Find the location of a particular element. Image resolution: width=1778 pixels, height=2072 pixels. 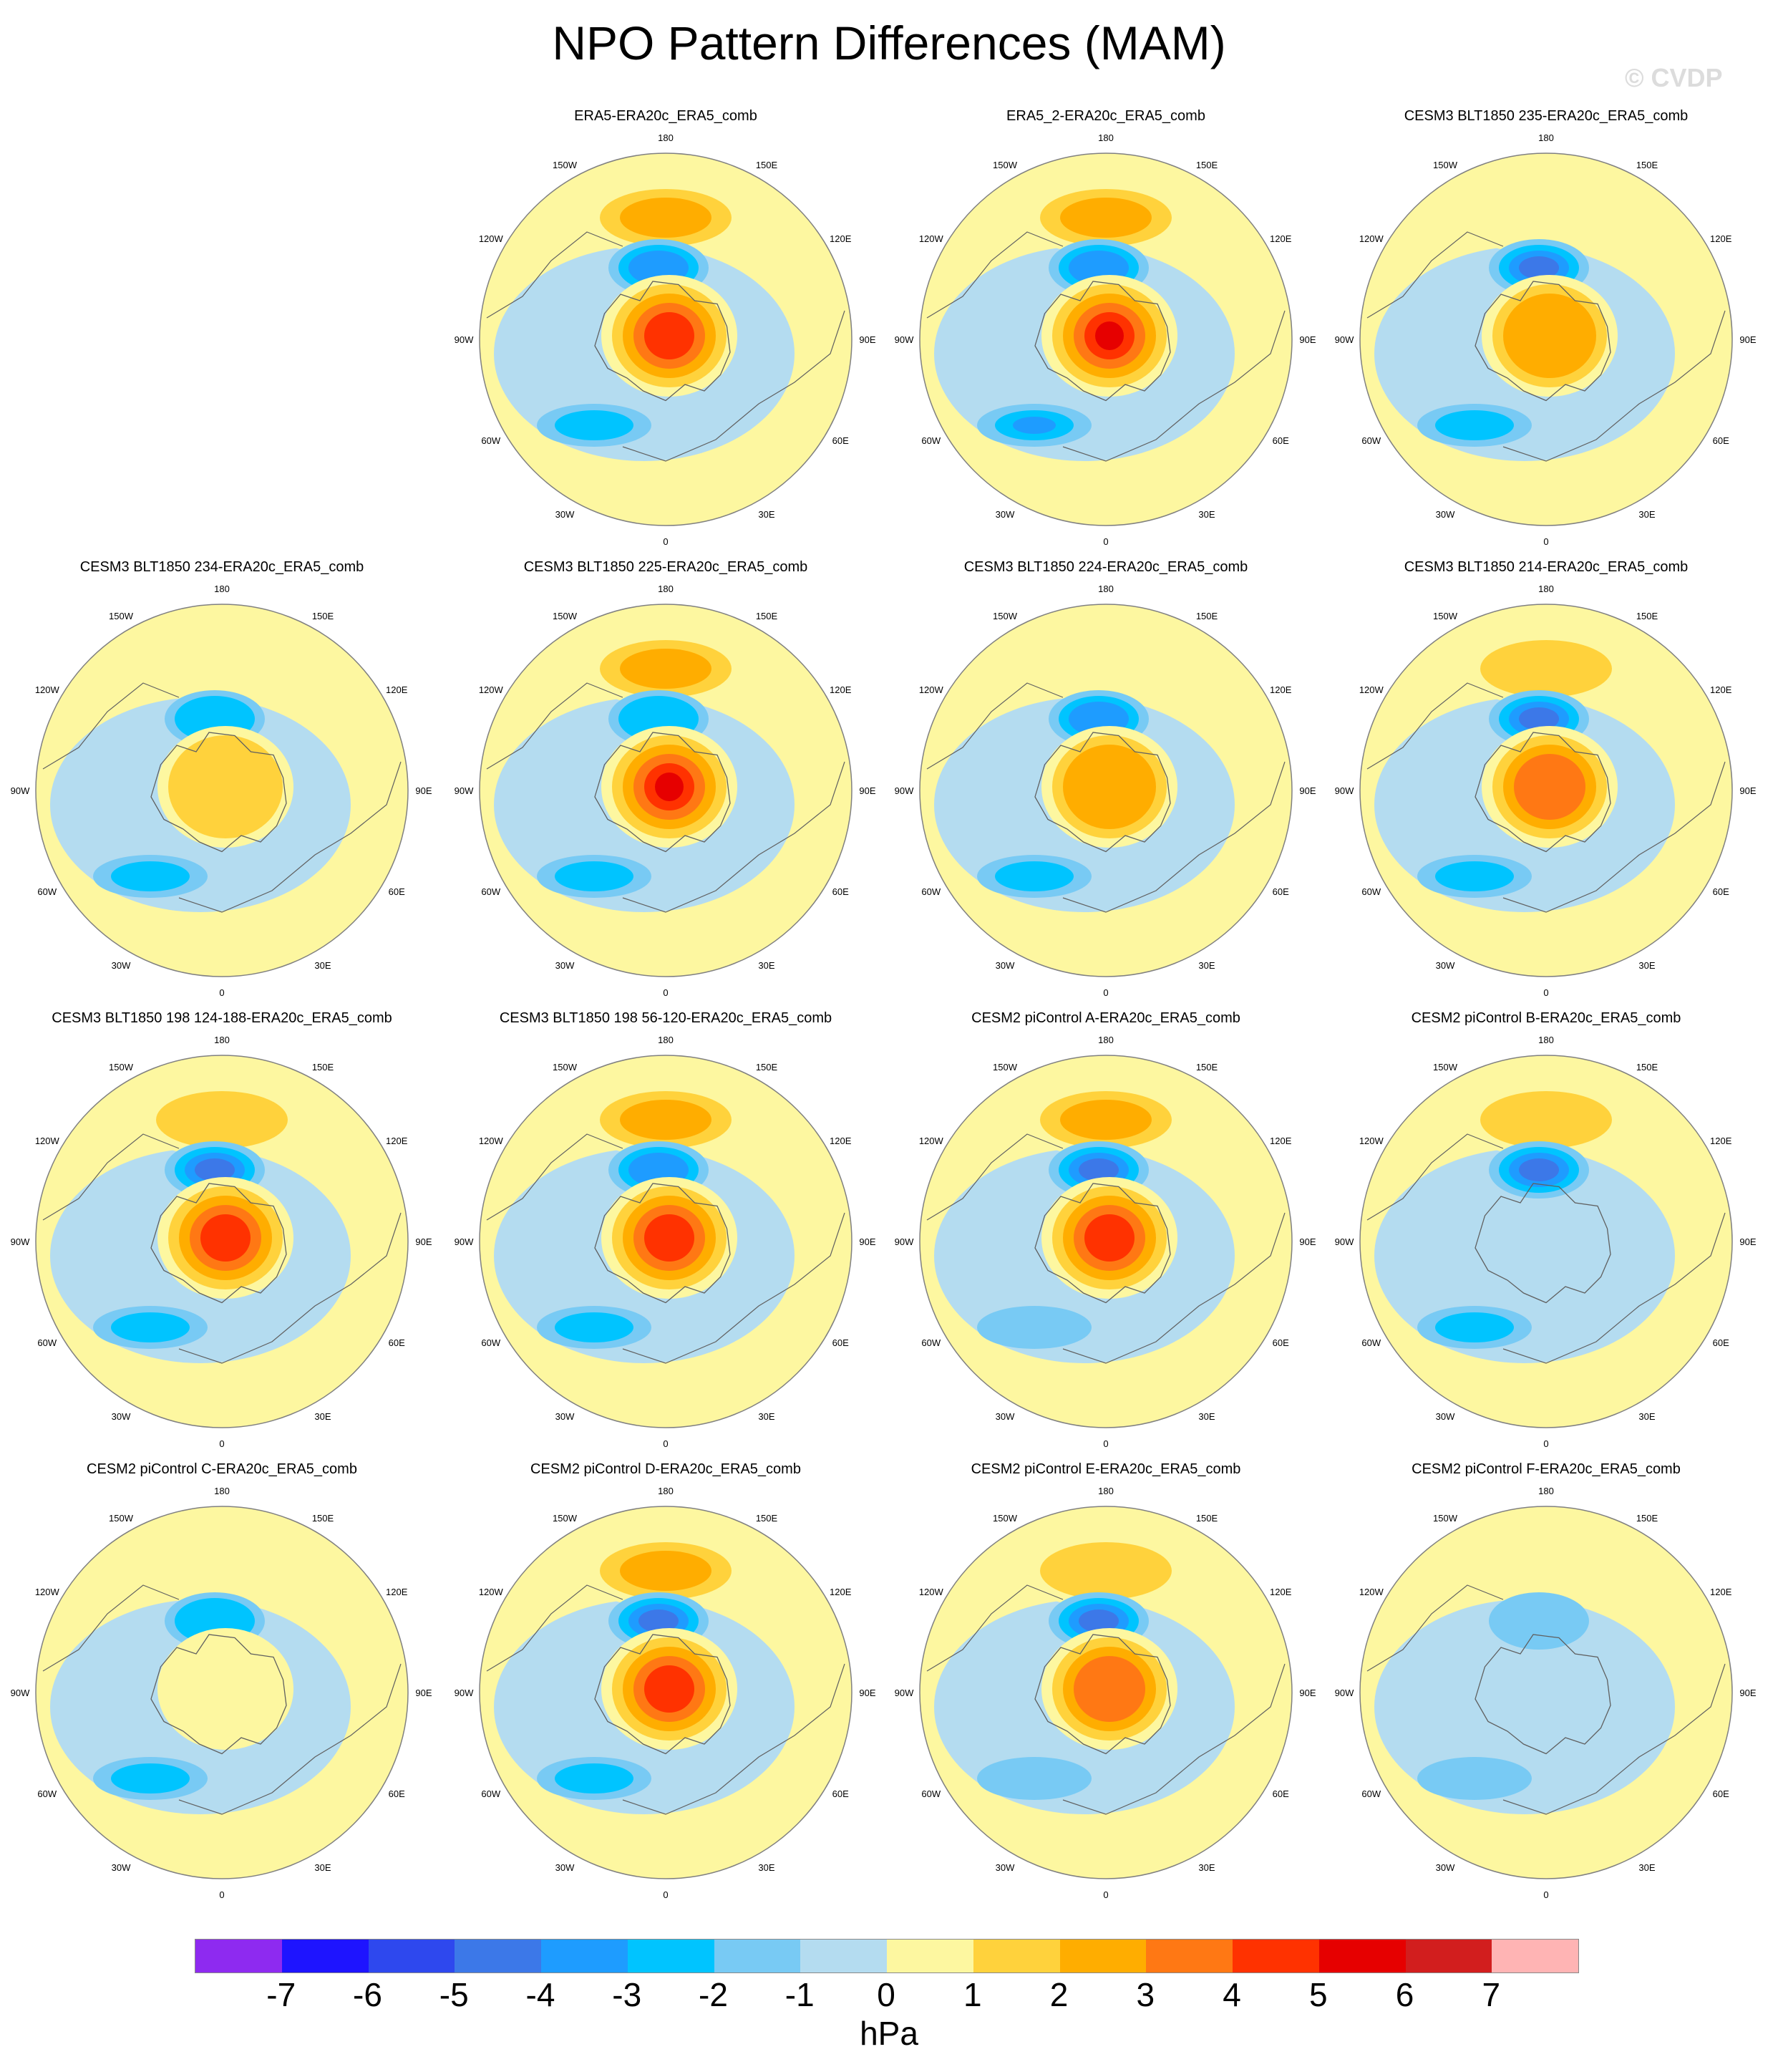

colorbar-tick-label: -4 is located at coordinates (540, 1994).